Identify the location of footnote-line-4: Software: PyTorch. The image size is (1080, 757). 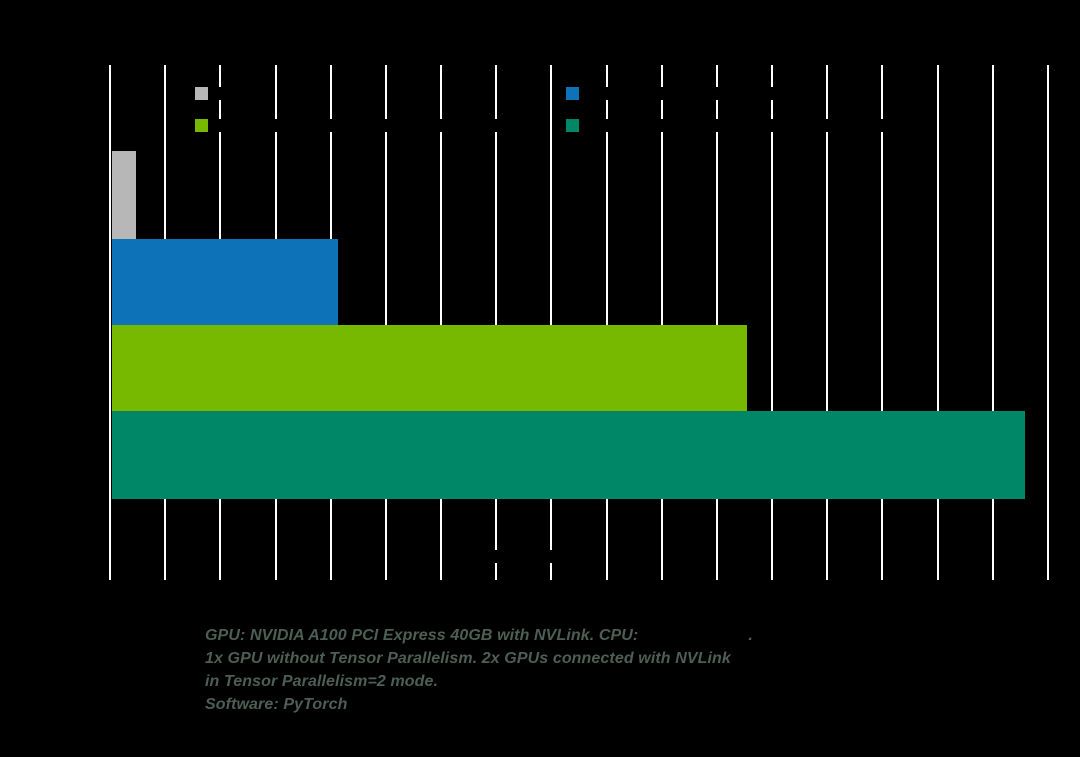
(276, 704).